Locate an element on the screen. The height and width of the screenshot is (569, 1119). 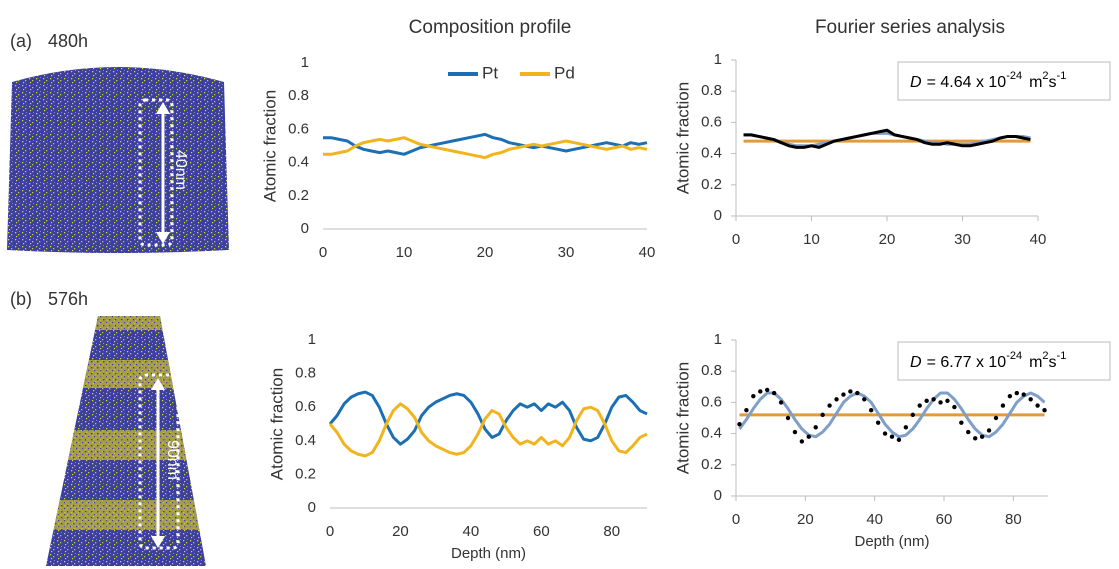
x-tick-label: 60 is located at coordinates (541, 531).